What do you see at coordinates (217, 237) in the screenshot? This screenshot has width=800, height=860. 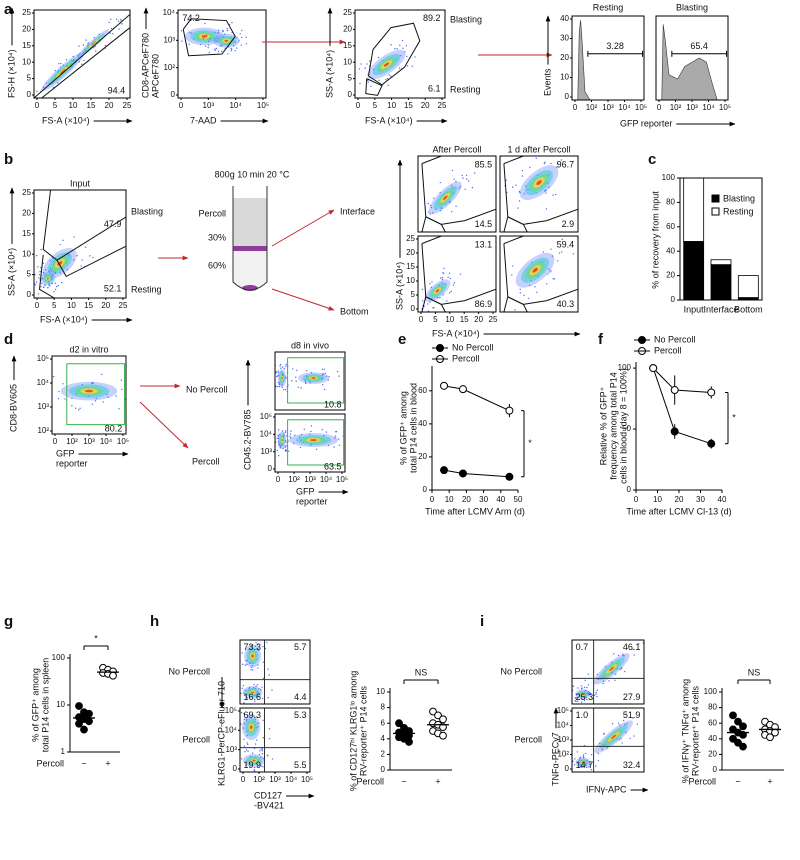 I see `layer-label: 30%` at bounding box center [217, 237].